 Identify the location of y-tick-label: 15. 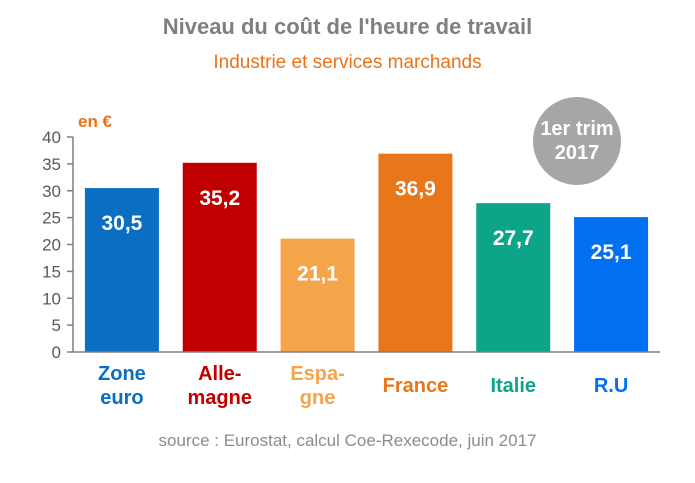
(51, 271).